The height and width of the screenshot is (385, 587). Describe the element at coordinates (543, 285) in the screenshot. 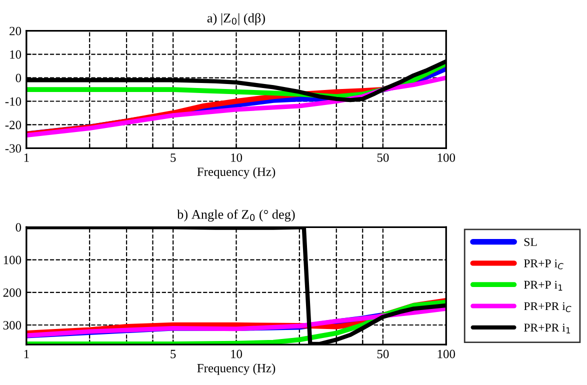

I see `legend-label: PR+P i$_{1}$` at that location.